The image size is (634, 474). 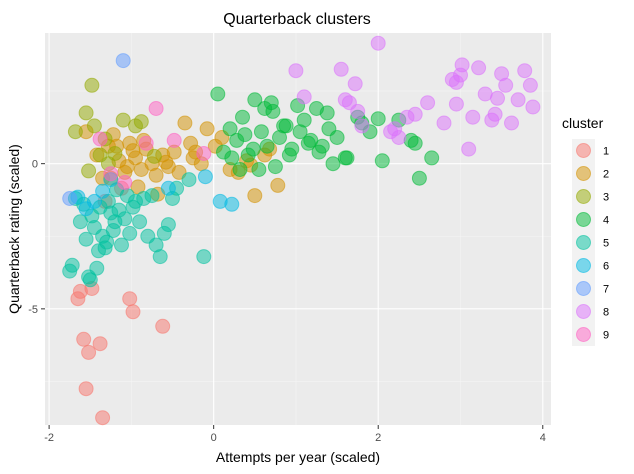 I want to click on legend-label-1: 1, so click(x=606, y=152).